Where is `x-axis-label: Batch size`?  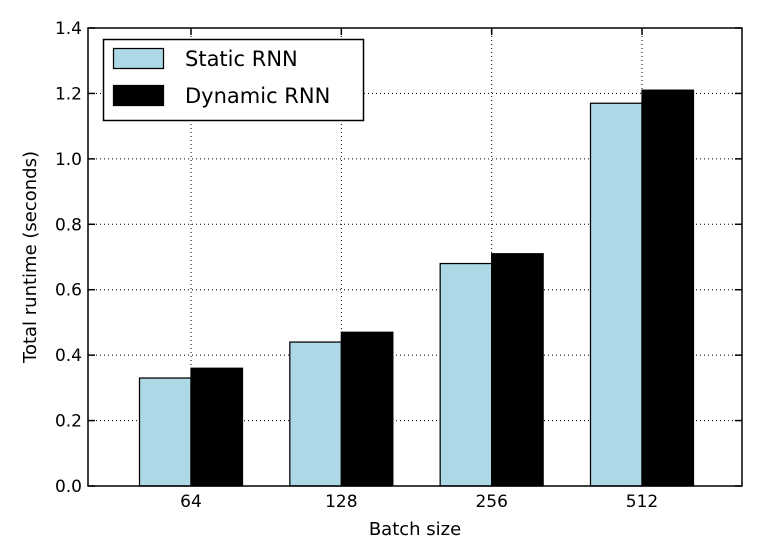
x-axis-label: Batch size is located at coordinates (415, 529).